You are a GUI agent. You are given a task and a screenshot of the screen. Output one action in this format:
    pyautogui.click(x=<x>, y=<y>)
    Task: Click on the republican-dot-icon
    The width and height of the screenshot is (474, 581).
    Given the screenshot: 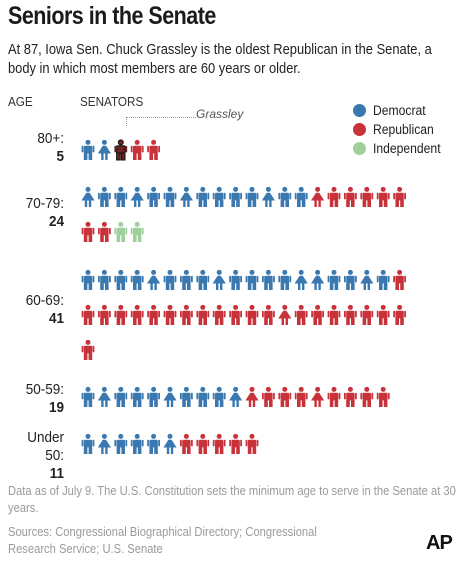 What is the action you would take?
    pyautogui.click(x=359, y=129)
    